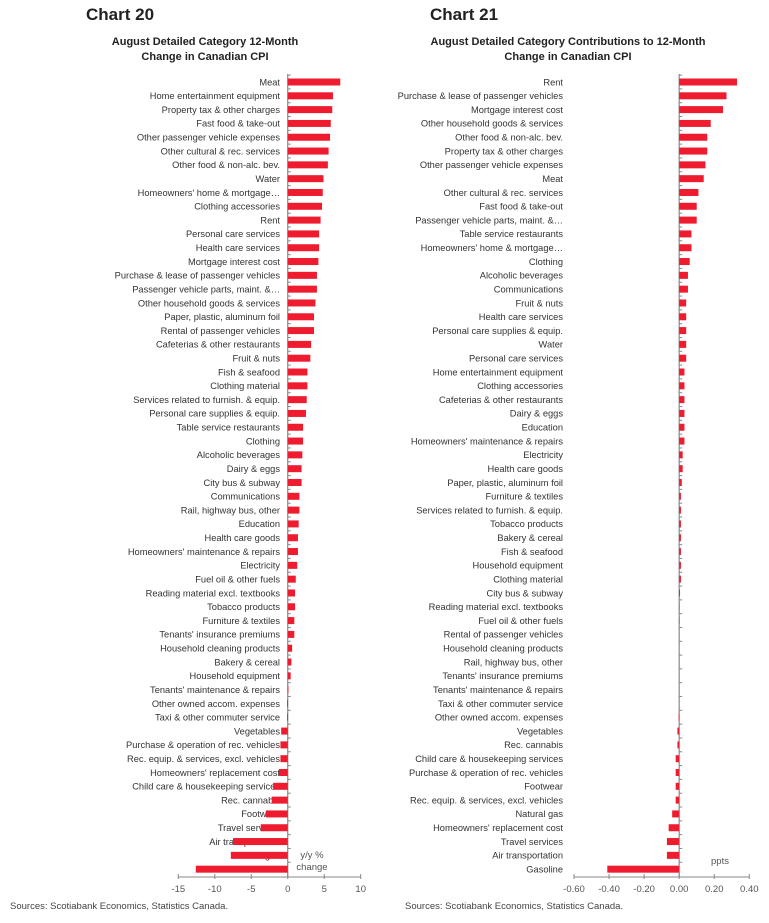 The height and width of the screenshot is (923, 769). I want to click on chart-20-category-label: Rent, so click(270, 220).